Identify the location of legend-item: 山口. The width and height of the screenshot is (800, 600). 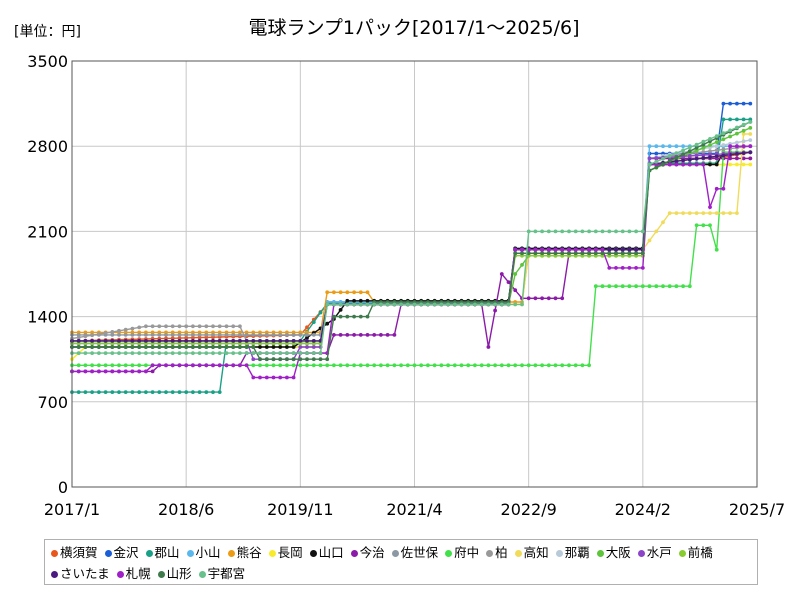
(326, 552).